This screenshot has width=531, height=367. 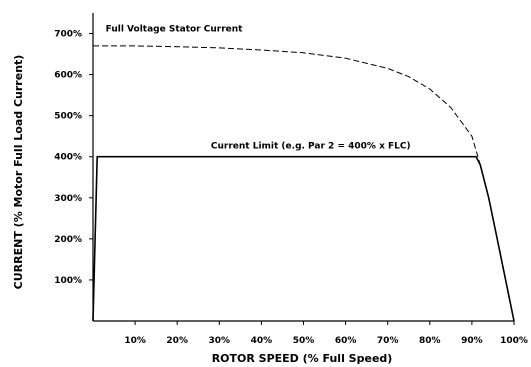 I want to click on x-tick-label: 90%, so click(x=472, y=341).